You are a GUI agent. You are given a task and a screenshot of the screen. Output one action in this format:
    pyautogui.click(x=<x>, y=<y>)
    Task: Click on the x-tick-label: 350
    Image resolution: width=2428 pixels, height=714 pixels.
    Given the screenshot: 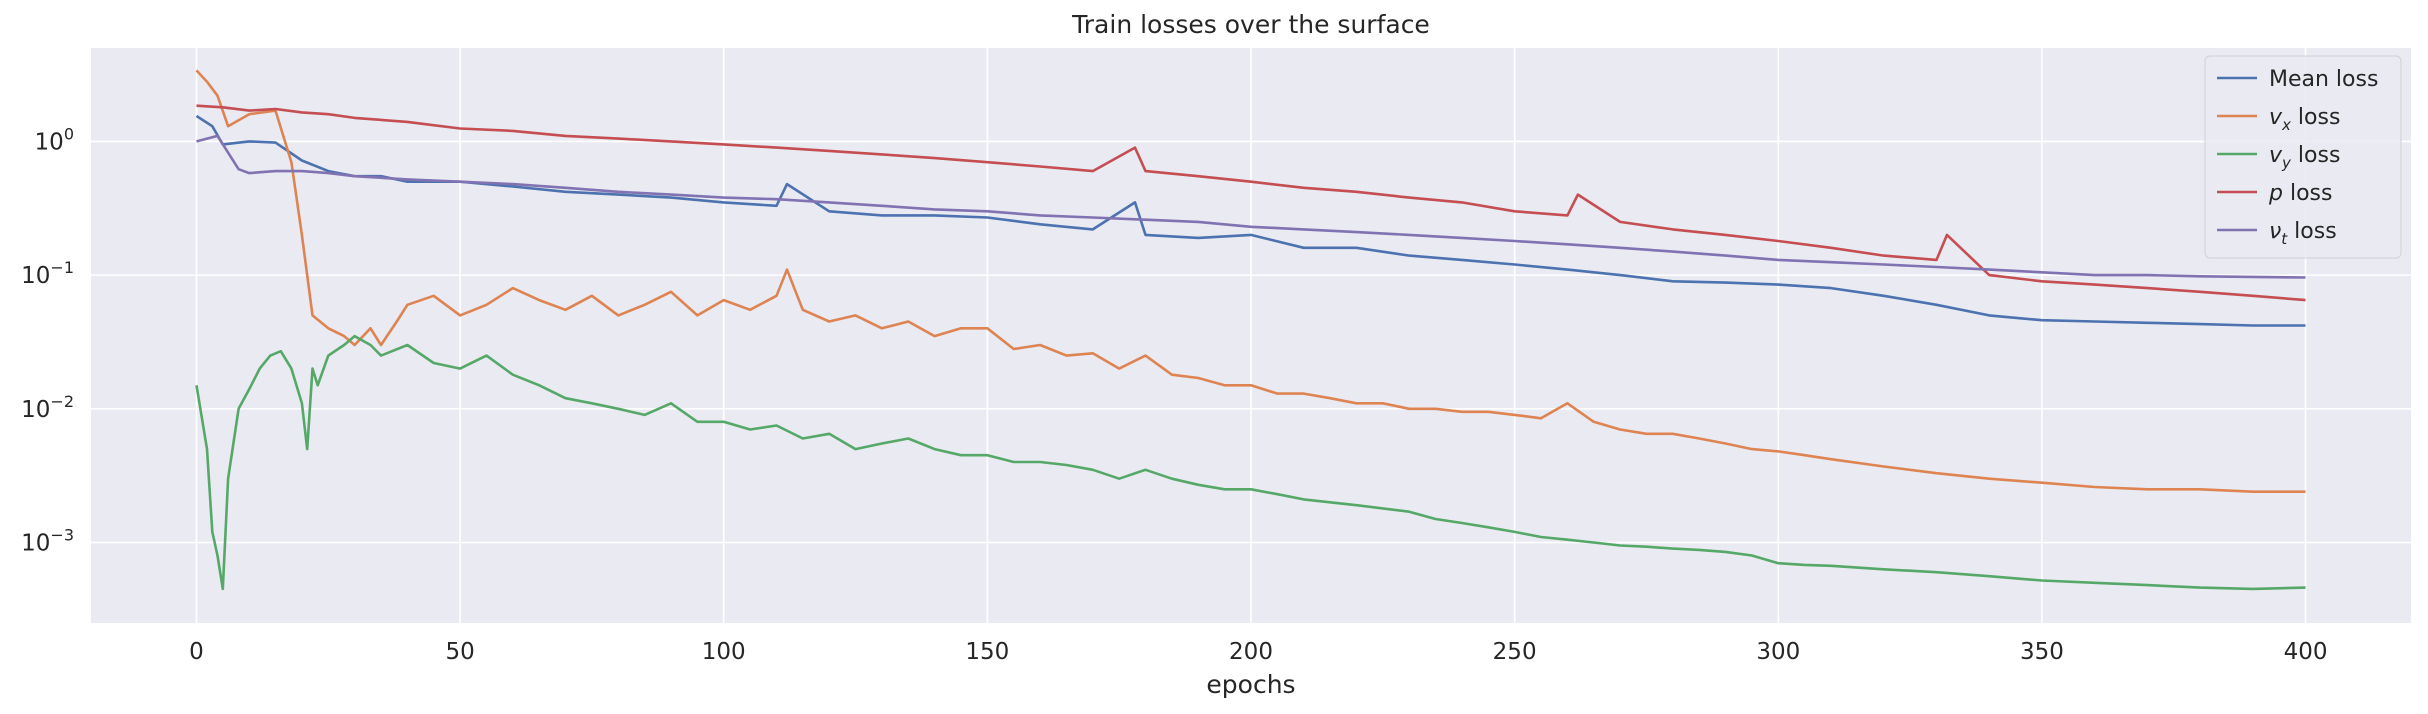 What is the action you would take?
    pyautogui.click(x=2042, y=652)
    